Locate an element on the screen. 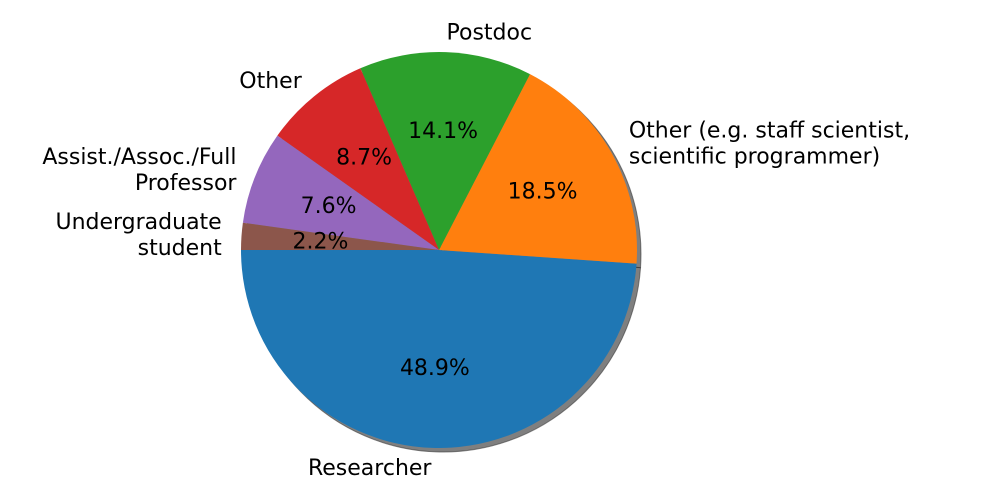  pie-category-label-postdoc: Postdoc is located at coordinates (490, 33).